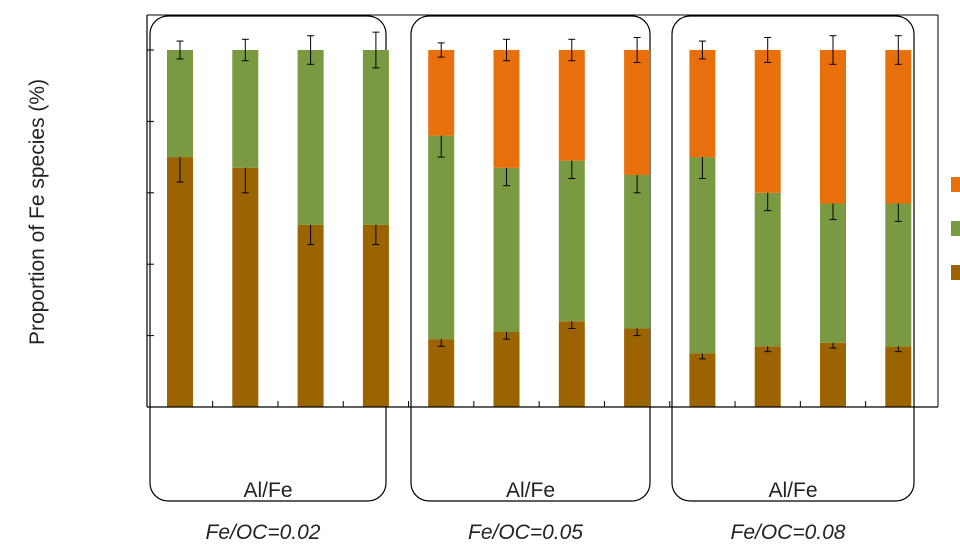 This screenshot has width=960, height=546. I want to click on group-sublabel: Fe/OC=0.08, so click(788, 532).